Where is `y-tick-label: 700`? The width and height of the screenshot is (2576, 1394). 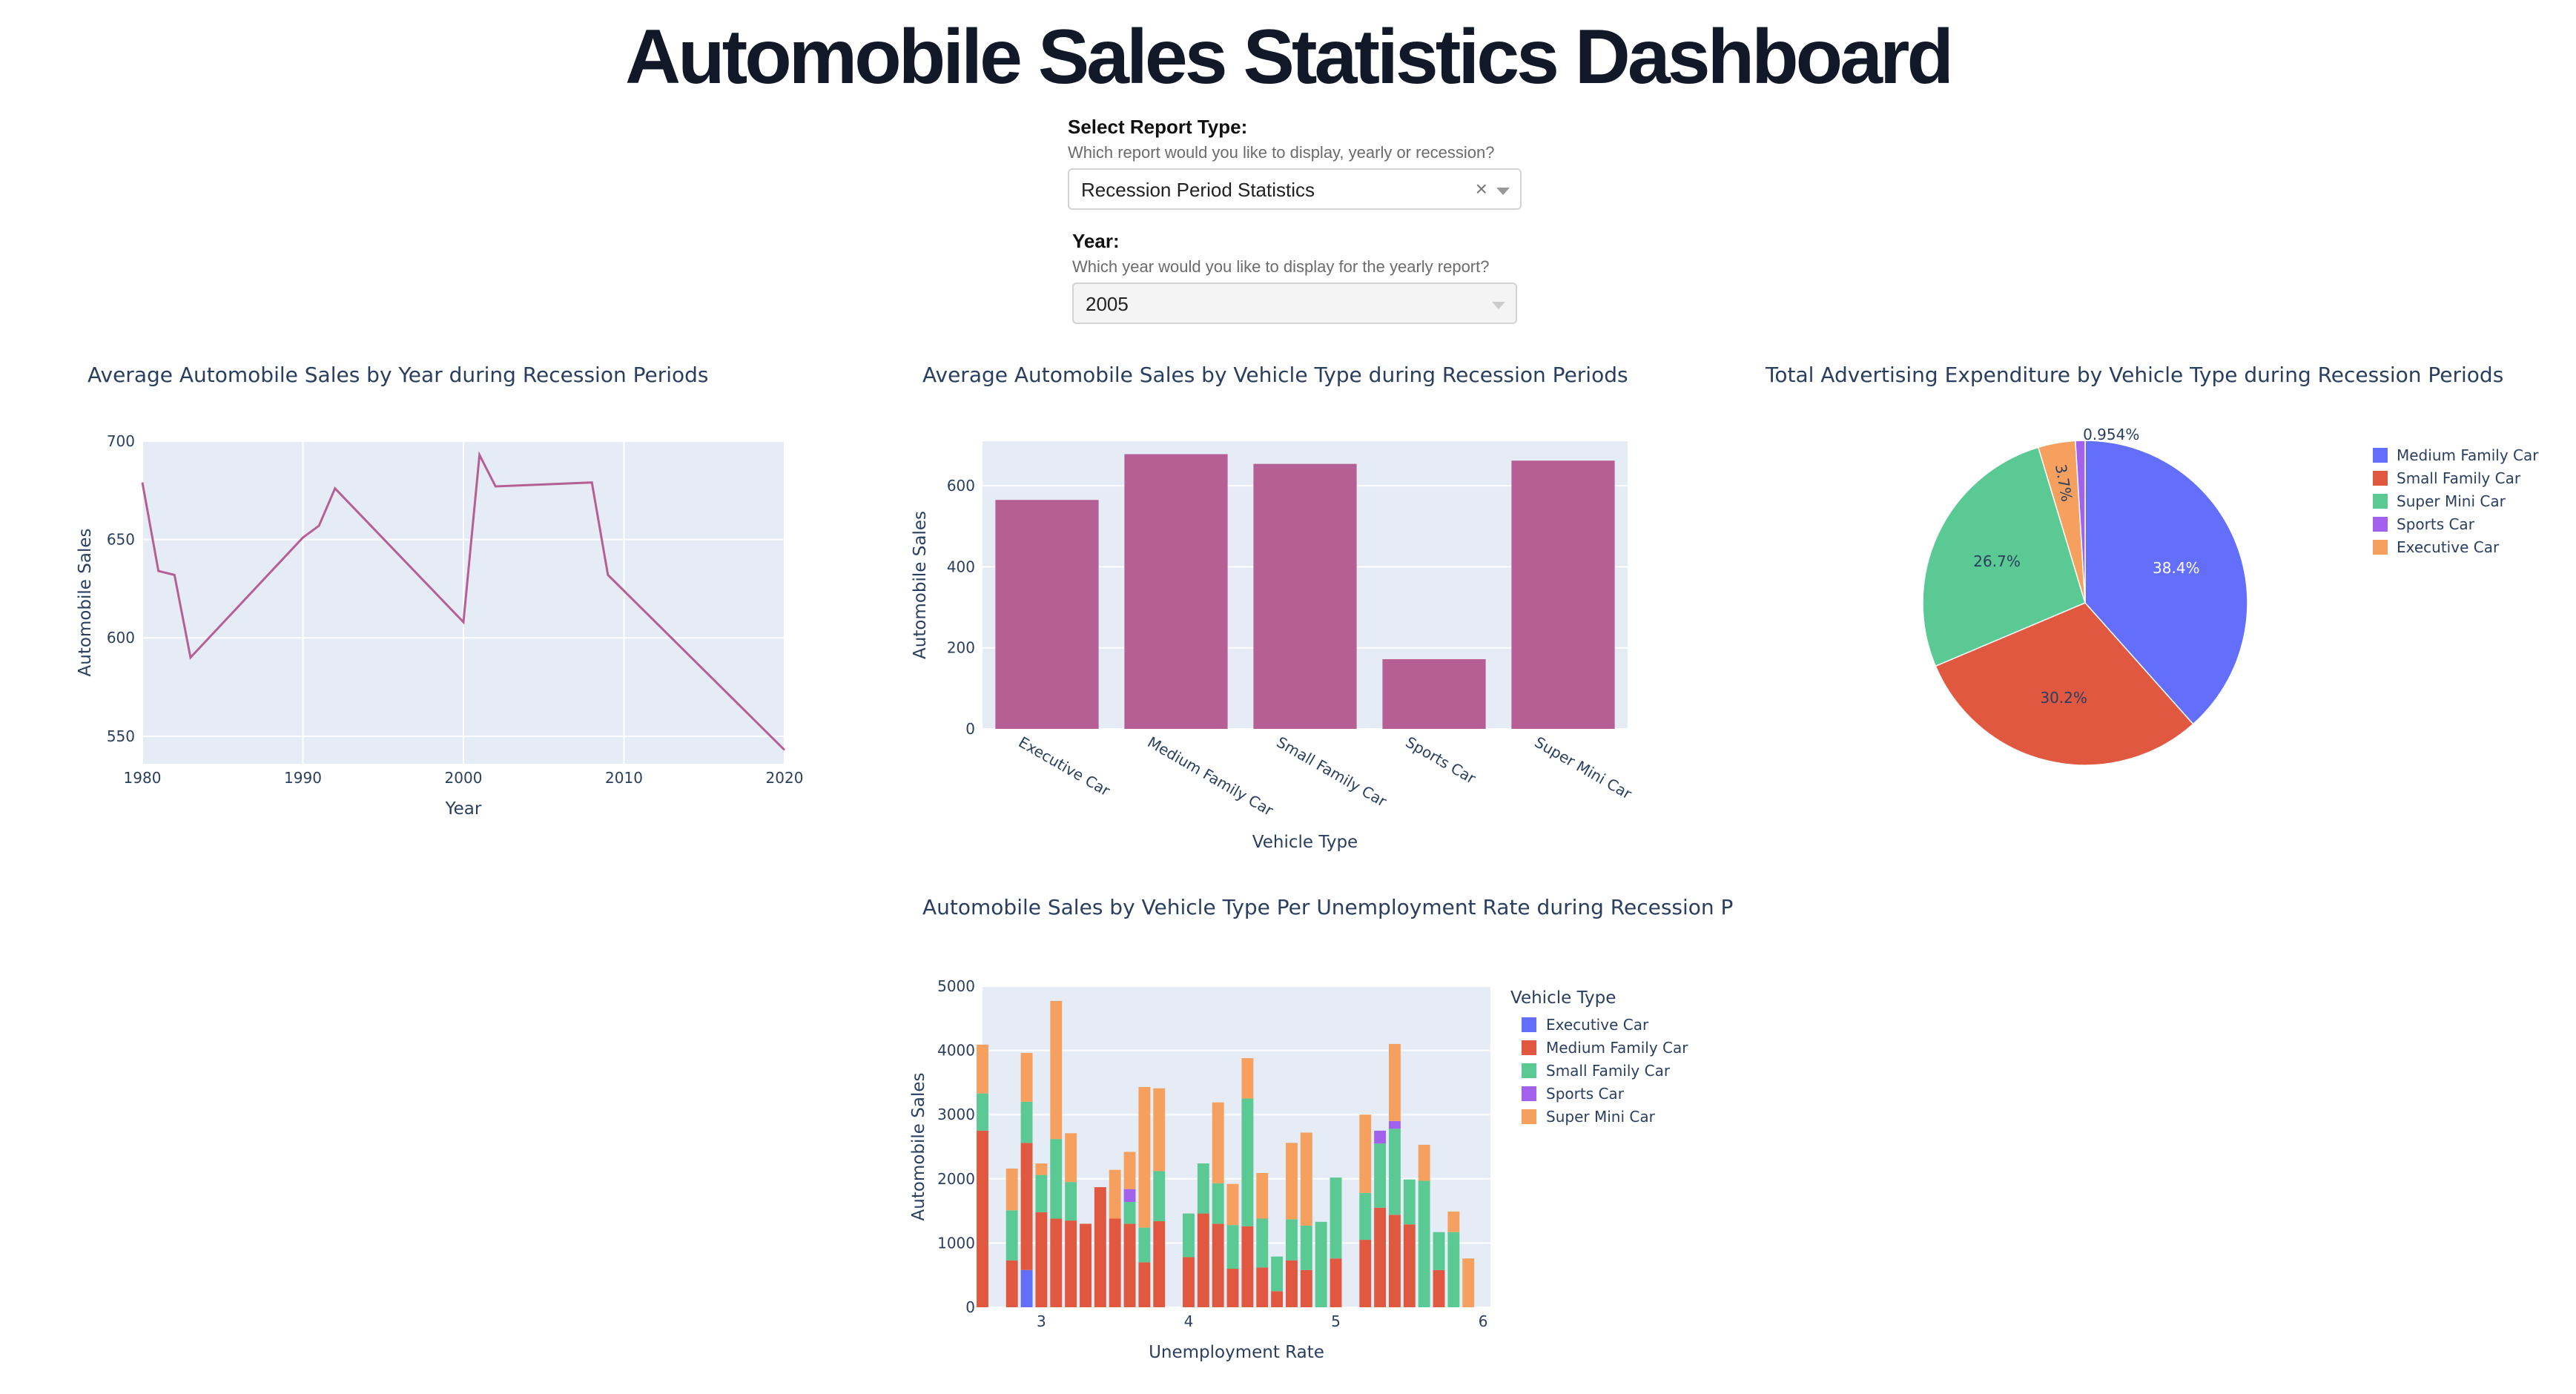
y-tick-label: 700 is located at coordinates (121, 441).